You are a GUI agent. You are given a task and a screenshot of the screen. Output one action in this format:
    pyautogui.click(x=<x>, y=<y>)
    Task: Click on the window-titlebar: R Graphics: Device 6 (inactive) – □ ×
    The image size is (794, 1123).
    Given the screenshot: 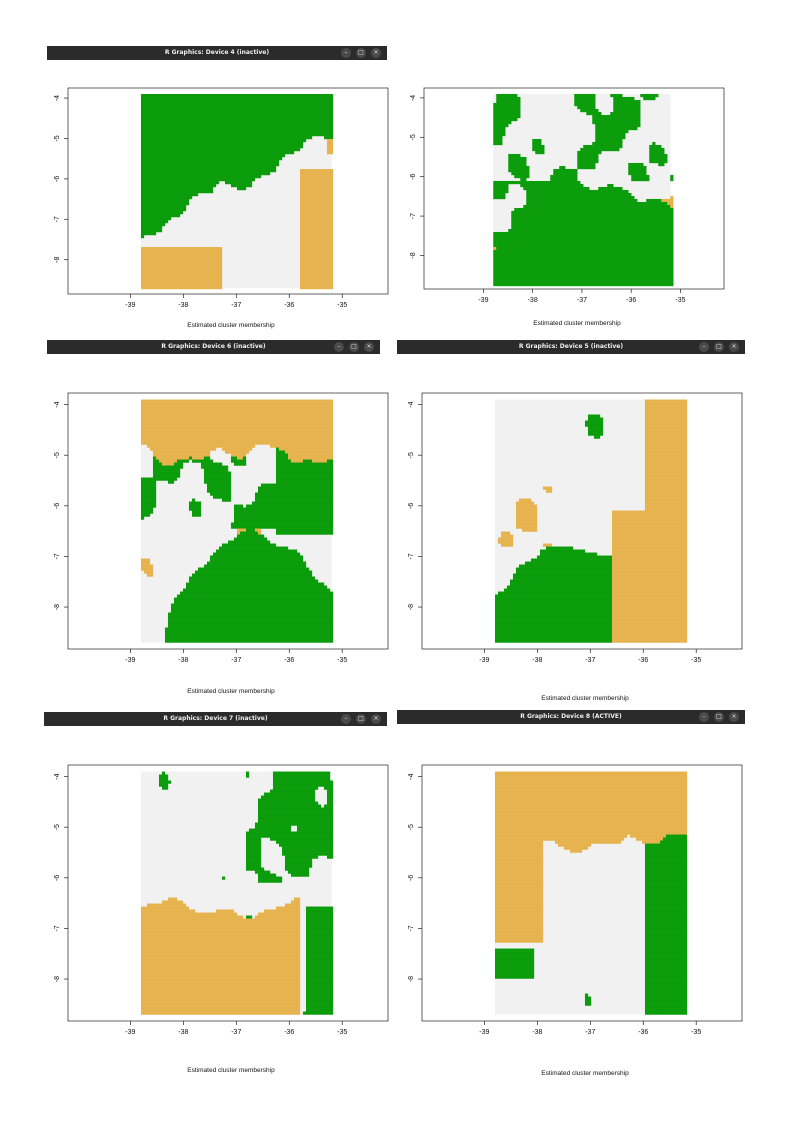 What is the action you would take?
    pyautogui.click(x=213, y=347)
    